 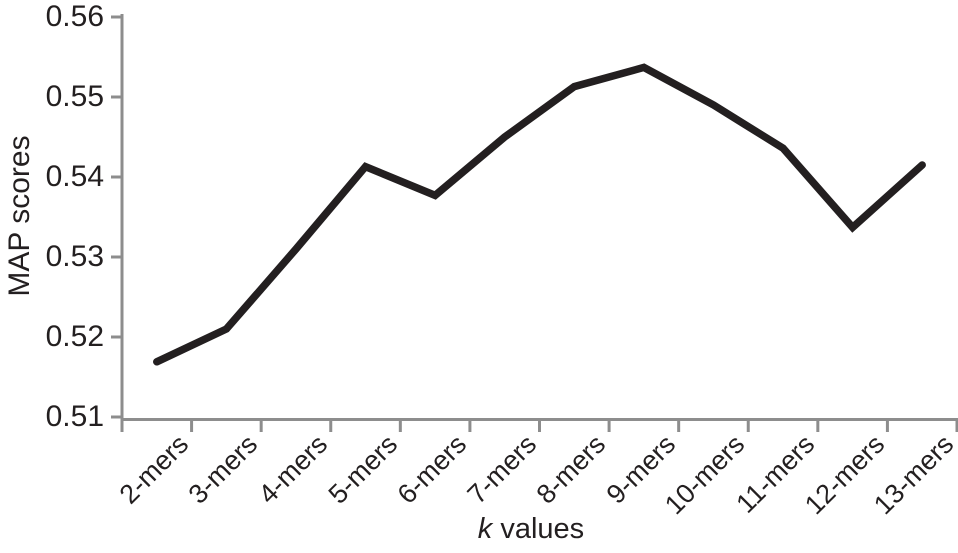 I want to click on y-tick-label-0.54: 0.54, so click(x=74, y=176).